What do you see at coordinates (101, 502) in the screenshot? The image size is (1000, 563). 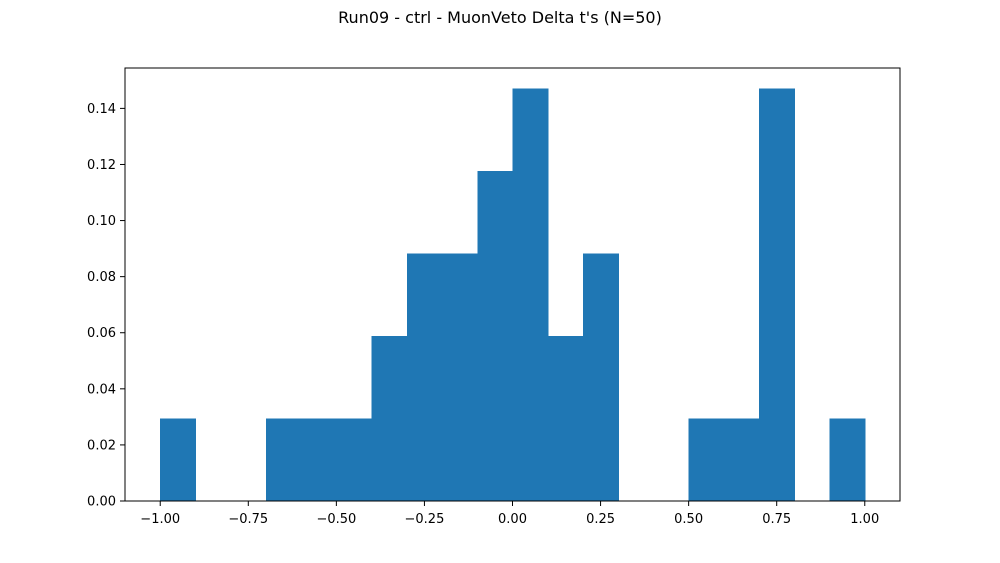 I see `y-tick-label: 0.00` at bounding box center [101, 502].